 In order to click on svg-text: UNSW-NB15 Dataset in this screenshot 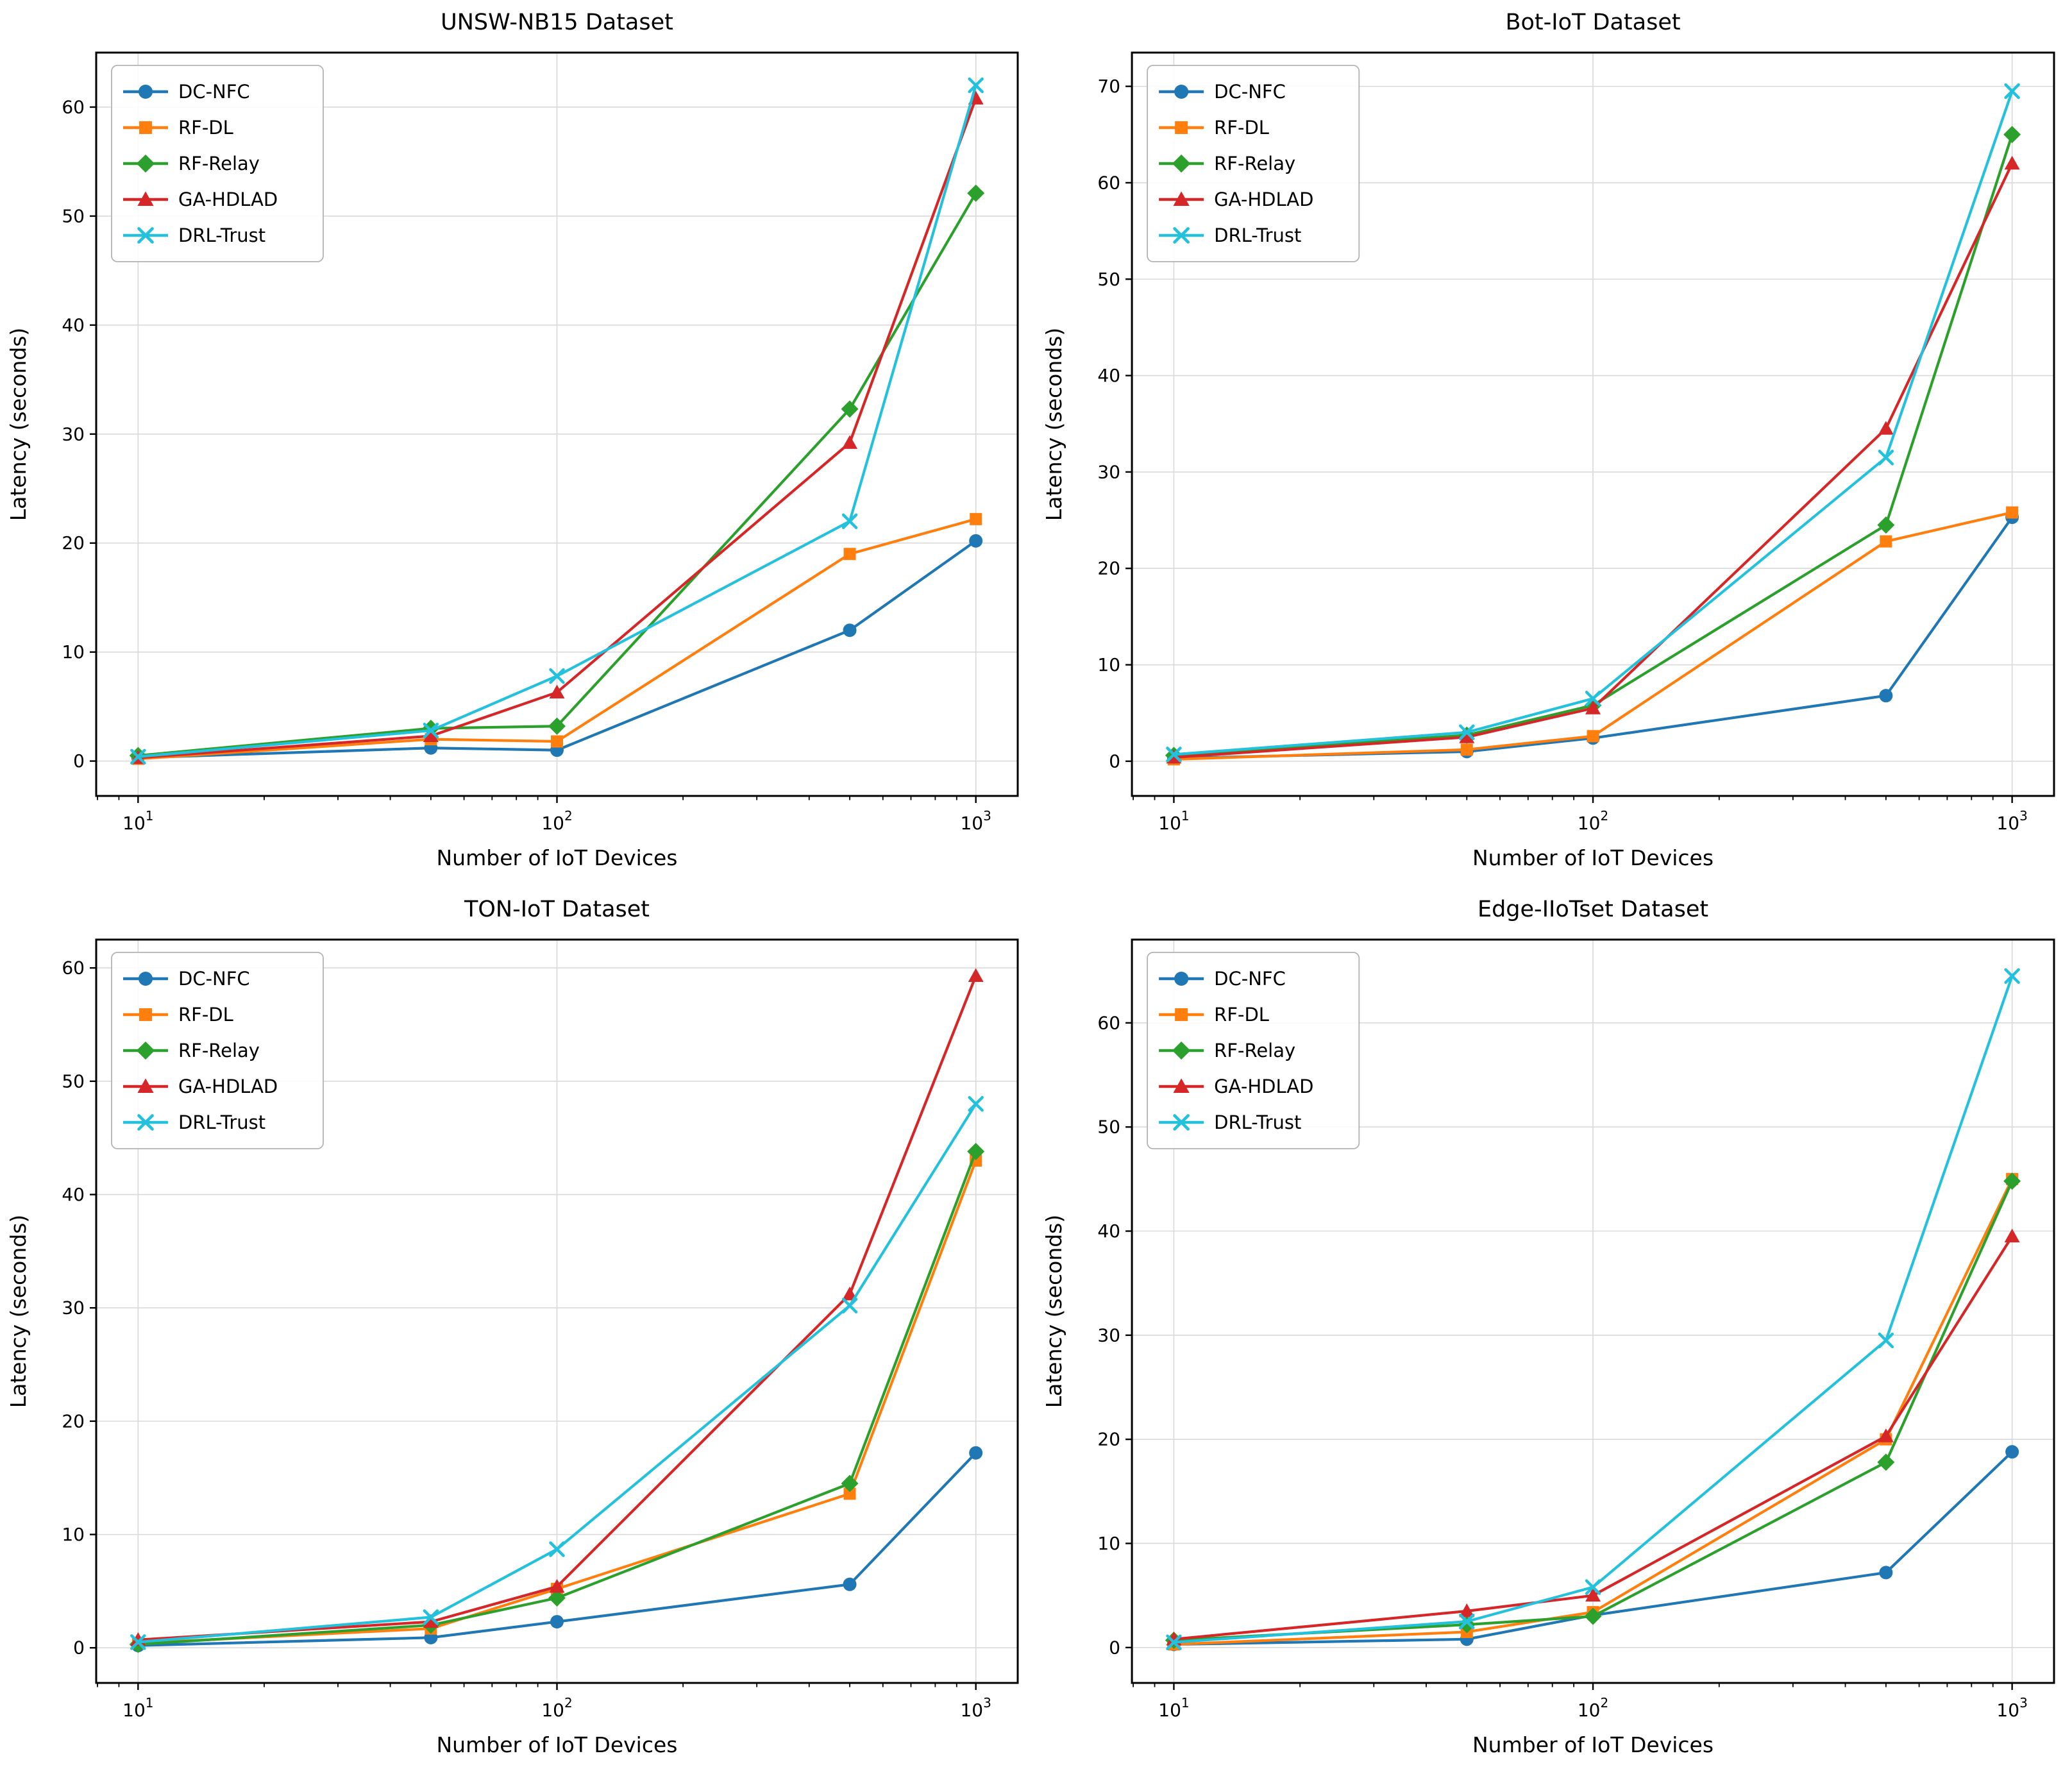, I will do `click(557, 23)`.